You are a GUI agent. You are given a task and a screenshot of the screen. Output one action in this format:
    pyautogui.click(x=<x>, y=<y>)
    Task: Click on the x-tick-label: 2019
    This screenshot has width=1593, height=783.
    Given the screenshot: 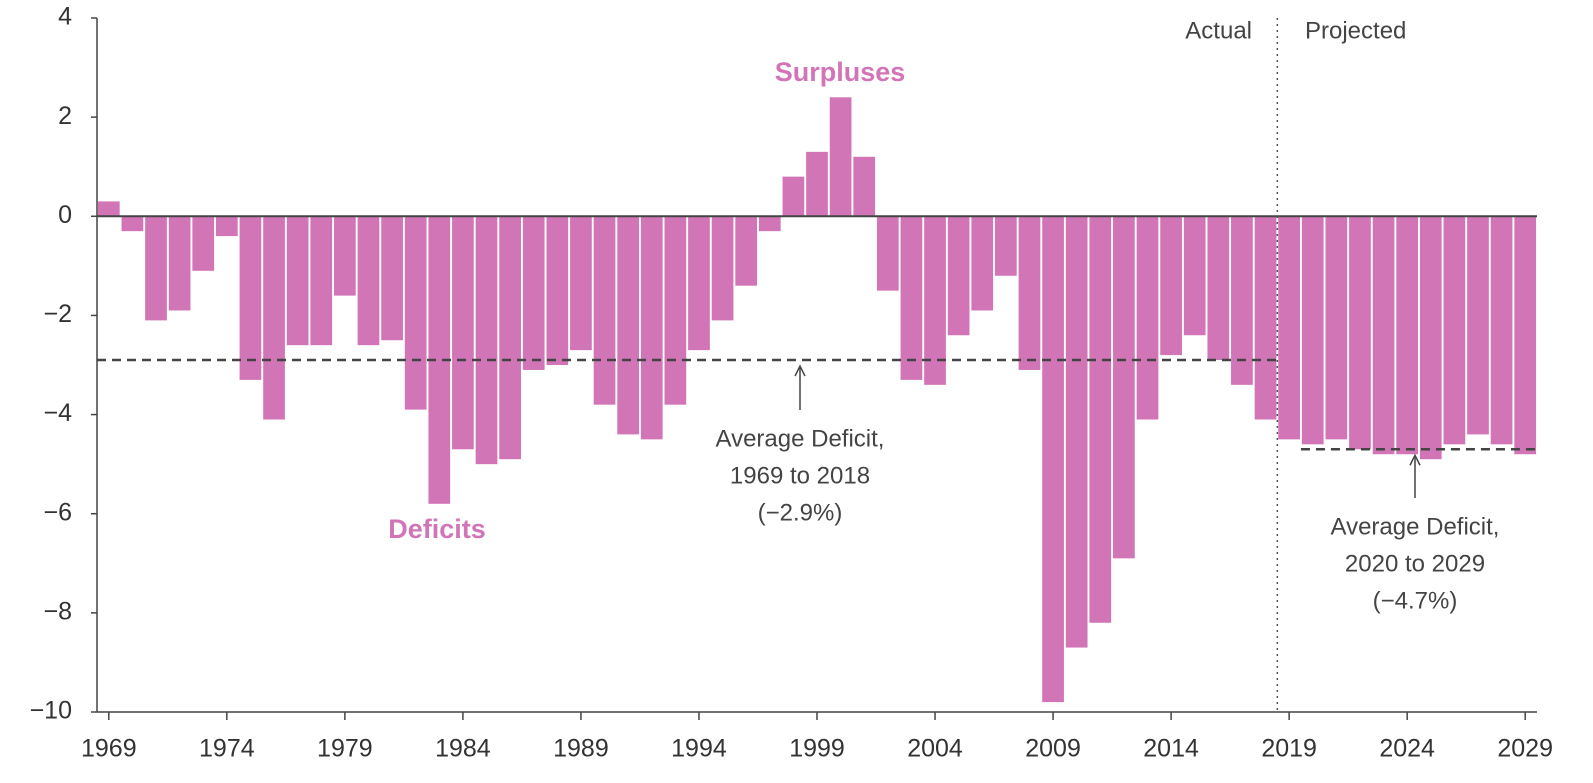 What is the action you would take?
    pyautogui.click(x=1289, y=749)
    